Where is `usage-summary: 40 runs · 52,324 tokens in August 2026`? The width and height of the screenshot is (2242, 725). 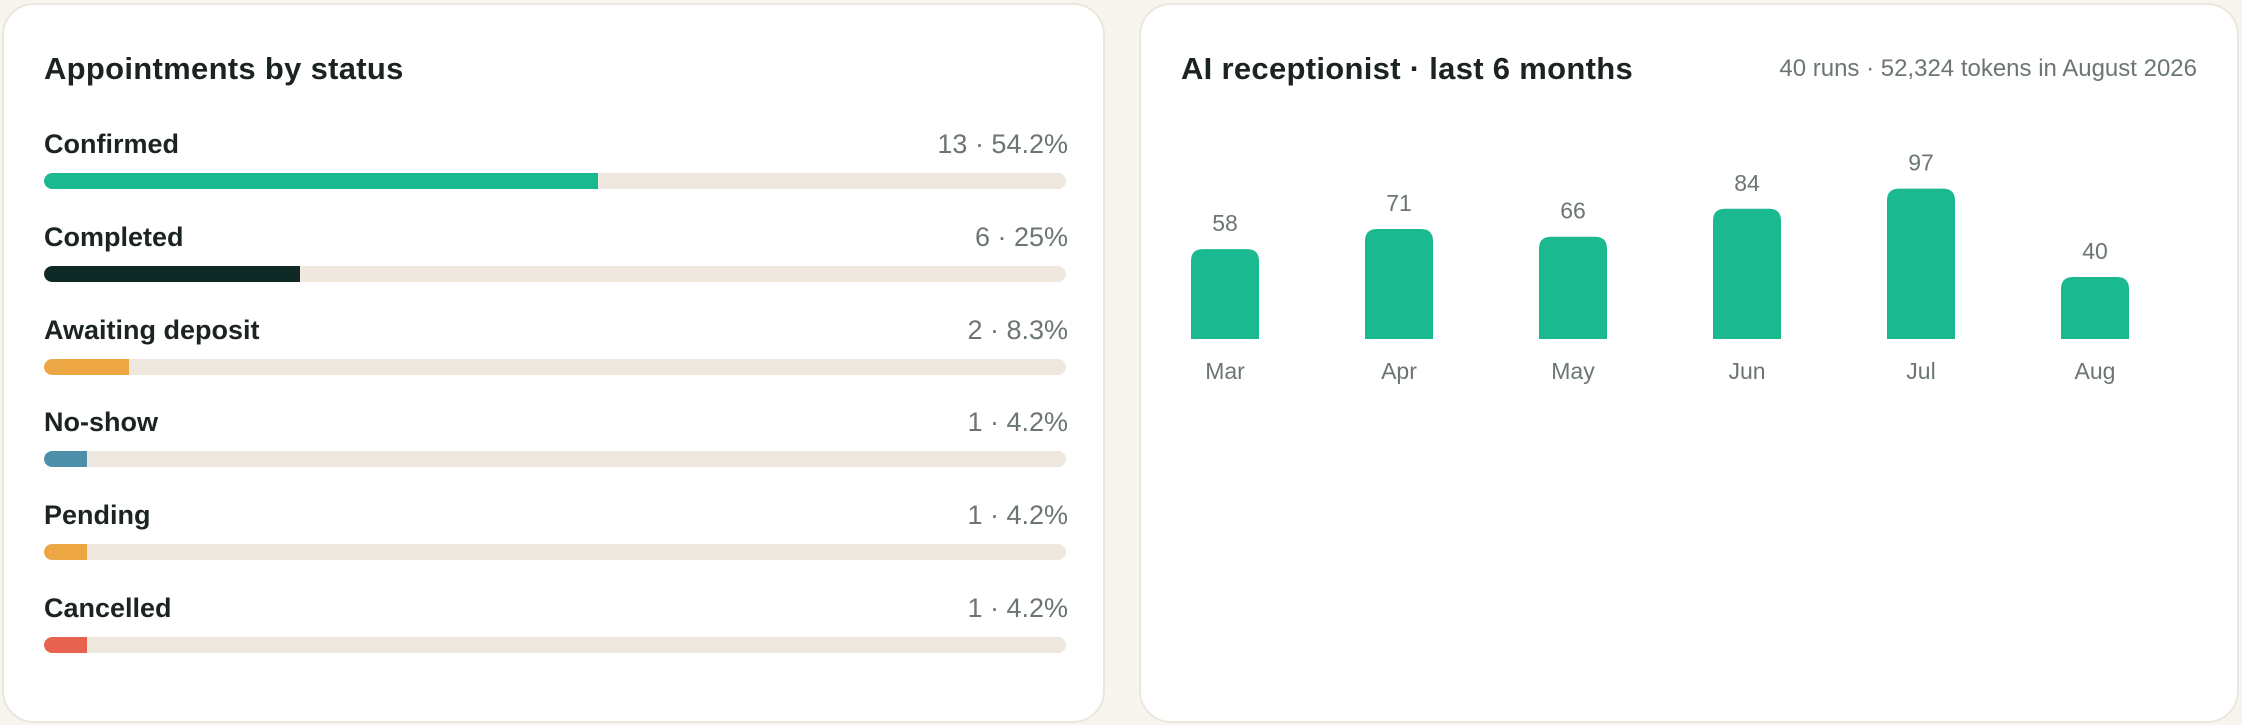
usage-summary: 40 runs · 52,324 tokens in August 2026 is located at coordinates (1988, 68).